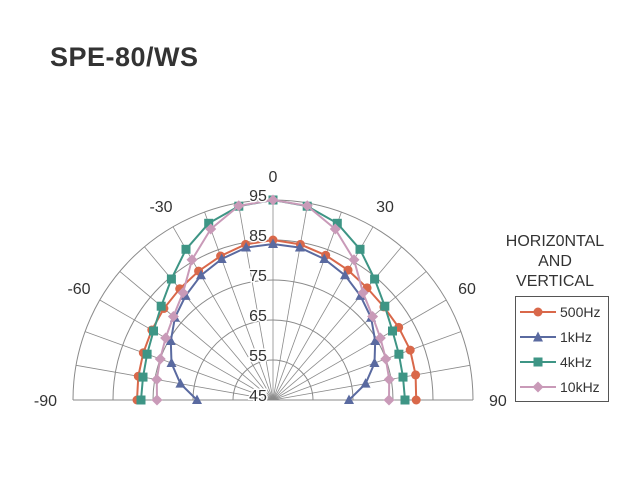 The width and height of the screenshot is (640, 480). Describe the element at coordinates (221, 258) in the screenshot. I see `data-point-1khz--20` at that location.